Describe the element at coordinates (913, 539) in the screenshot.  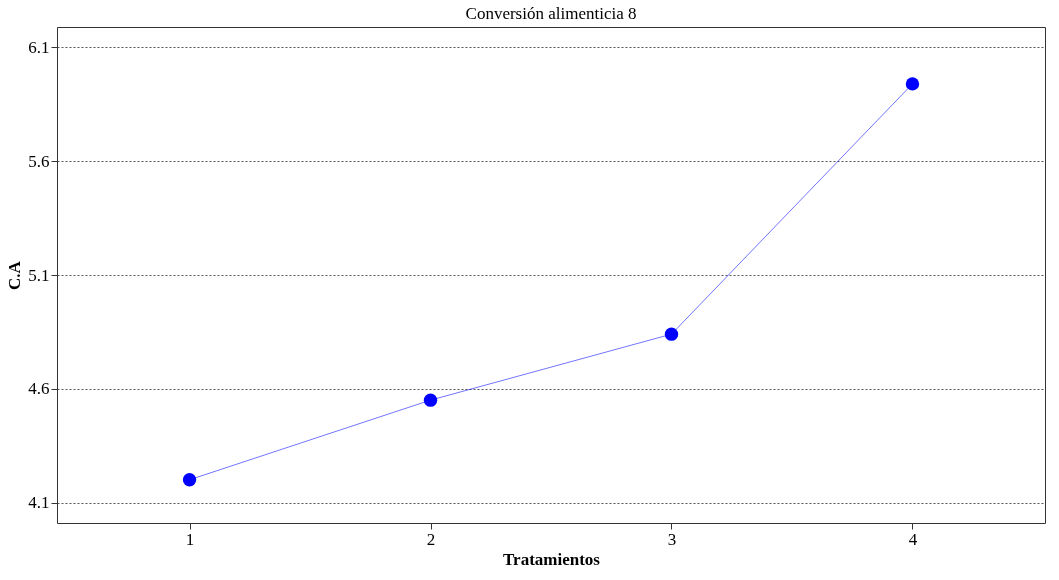
I see `x-tick-label: 4` at that location.